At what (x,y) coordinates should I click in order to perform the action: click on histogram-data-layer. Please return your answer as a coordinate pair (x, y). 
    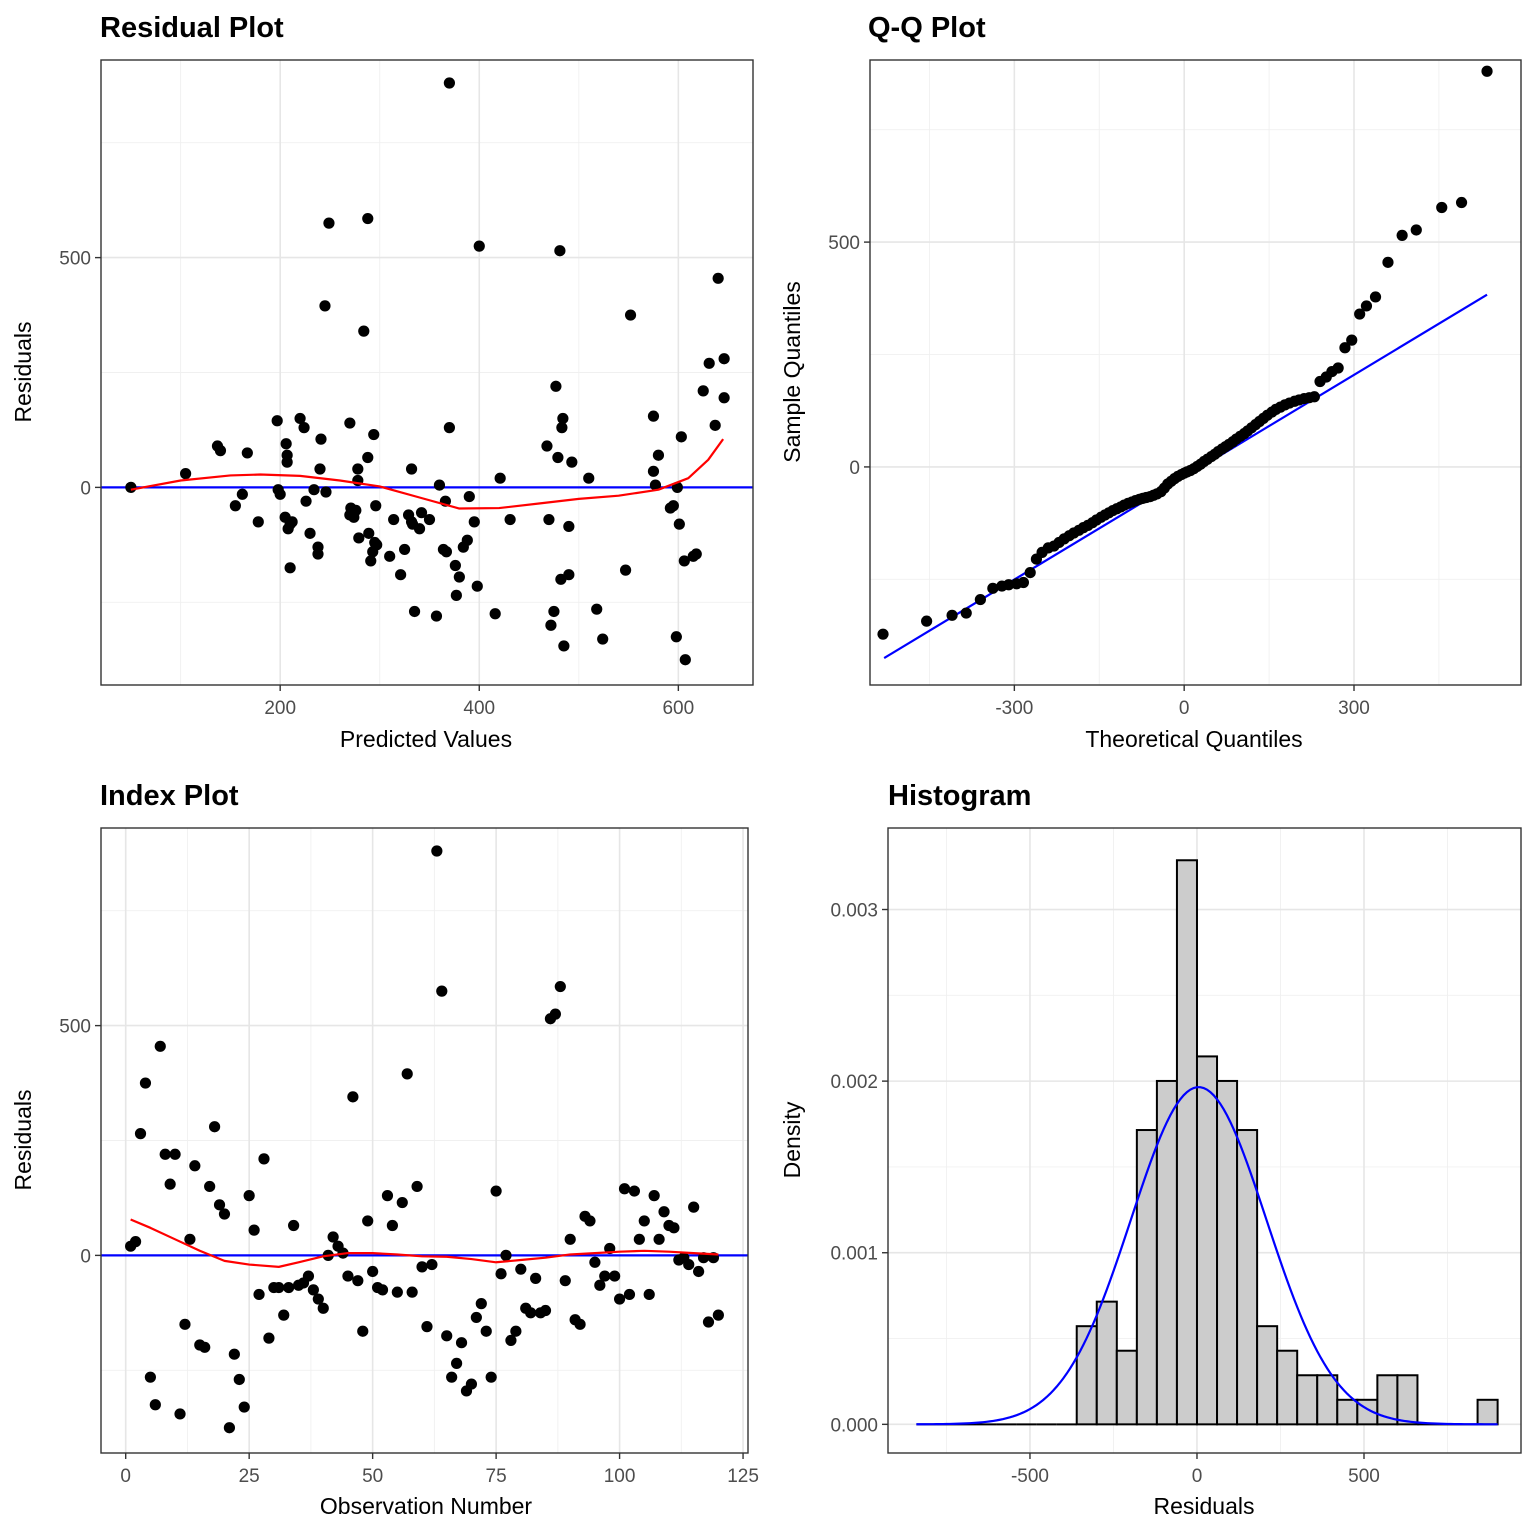
    Looking at the image, I should click on (1207, 1142).